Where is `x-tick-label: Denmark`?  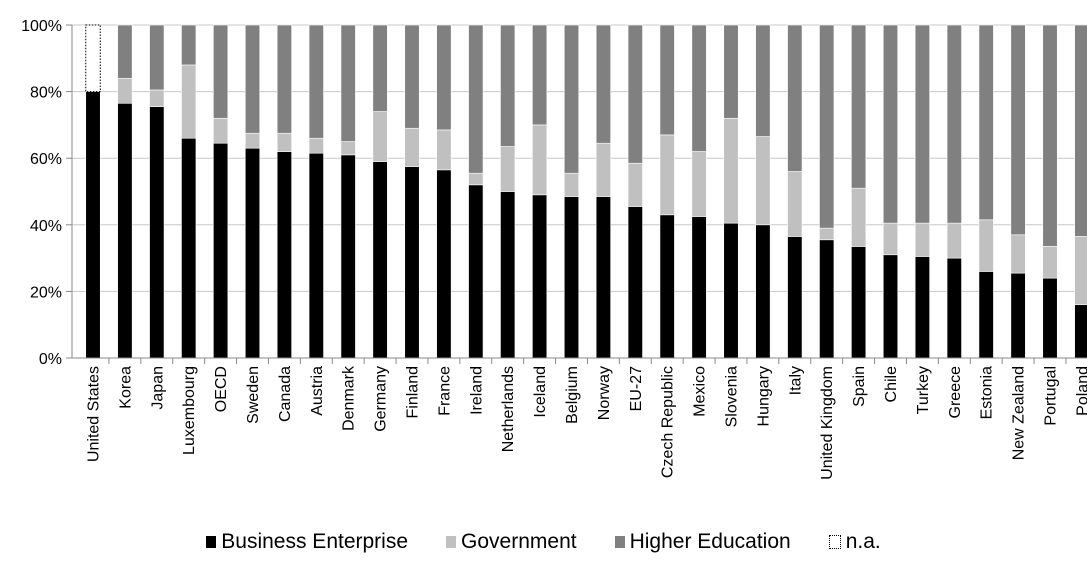 x-tick-label: Denmark is located at coordinates (349, 398).